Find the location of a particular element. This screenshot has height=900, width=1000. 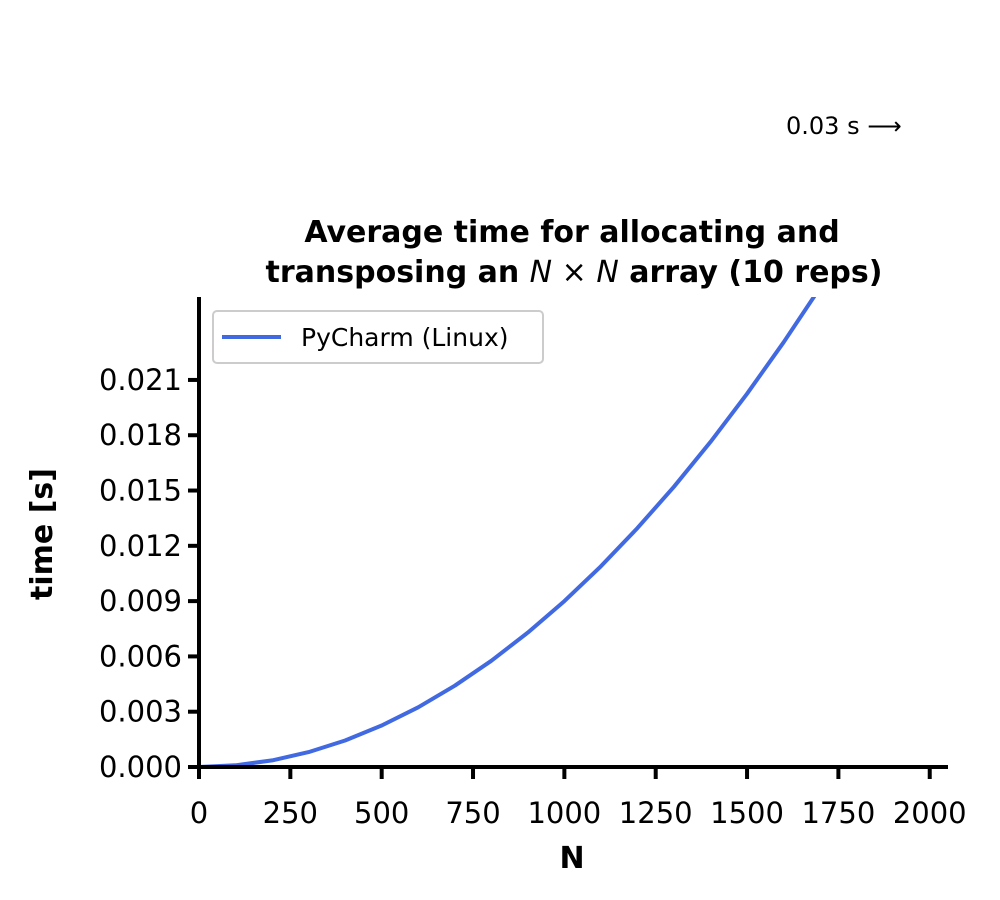

x-tick-label: 0 is located at coordinates (199, 813).